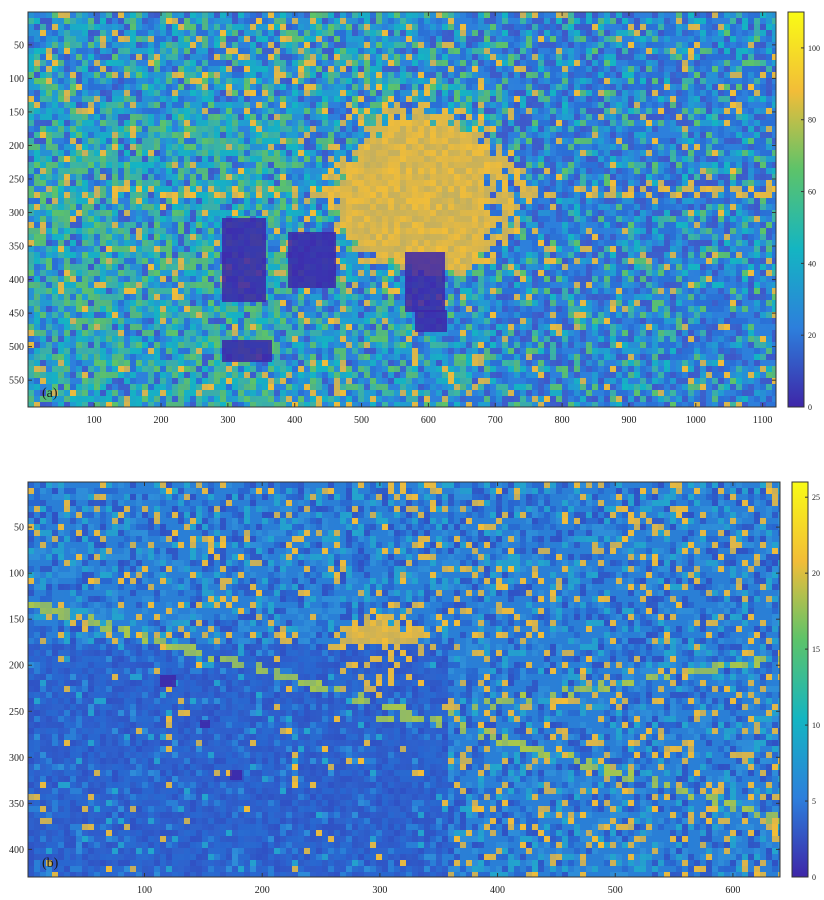 This screenshot has height=900, width=824. I want to click on colorbar-tick-60: 60, so click(808, 192).